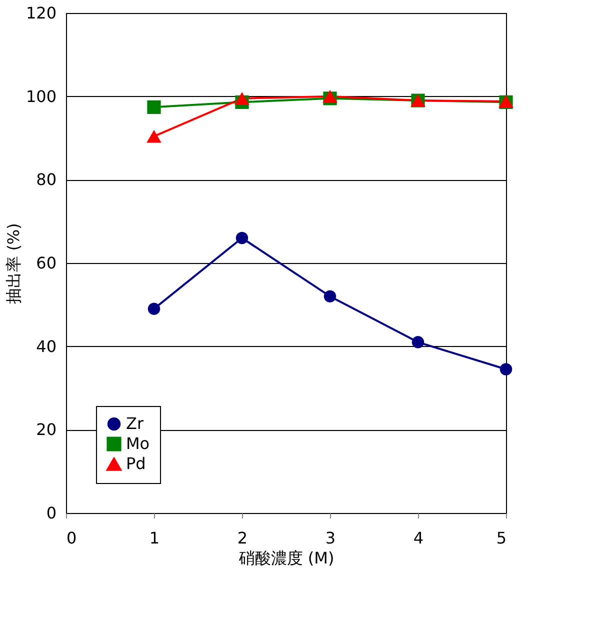 This screenshot has height=630, width=589. What do you see at coordinates (46, 180) in the screenshot?
I see `y-tick-label: 80` at bounding box center [46, 180].